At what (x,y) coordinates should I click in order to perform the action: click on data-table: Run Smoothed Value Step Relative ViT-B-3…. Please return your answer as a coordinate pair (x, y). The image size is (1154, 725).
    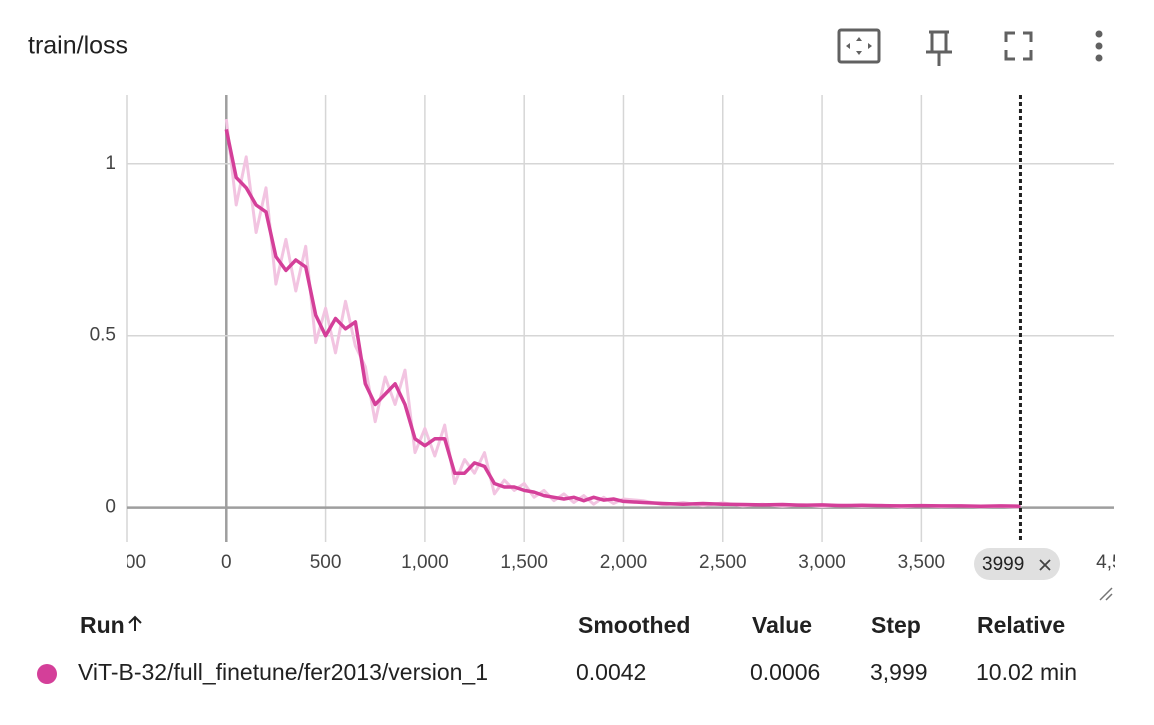
    Looking at the image, I should click on (575, 636).